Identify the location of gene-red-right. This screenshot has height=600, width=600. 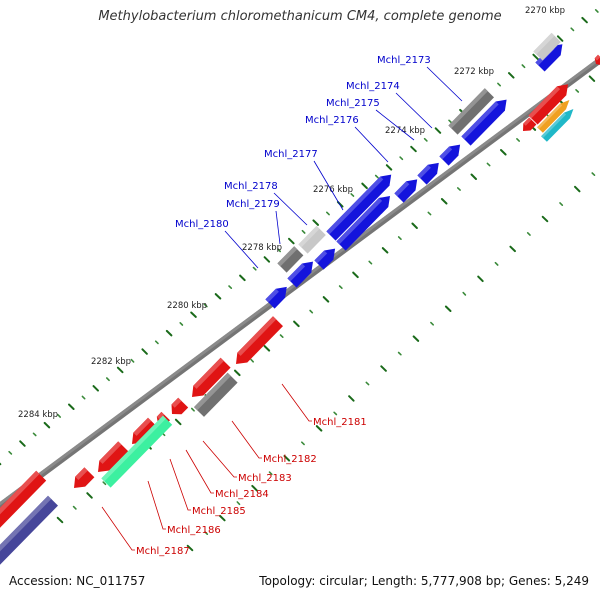
(548, 104).